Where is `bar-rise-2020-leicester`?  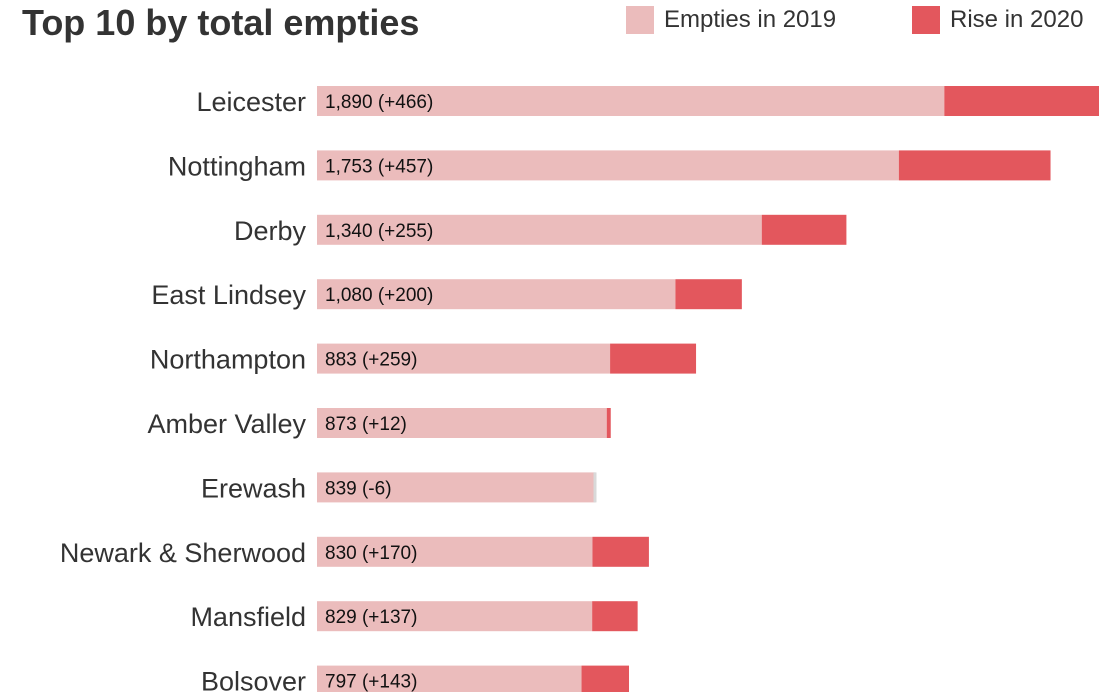
bar-rise-2020-leicester is located at coordinates (1021, 101).